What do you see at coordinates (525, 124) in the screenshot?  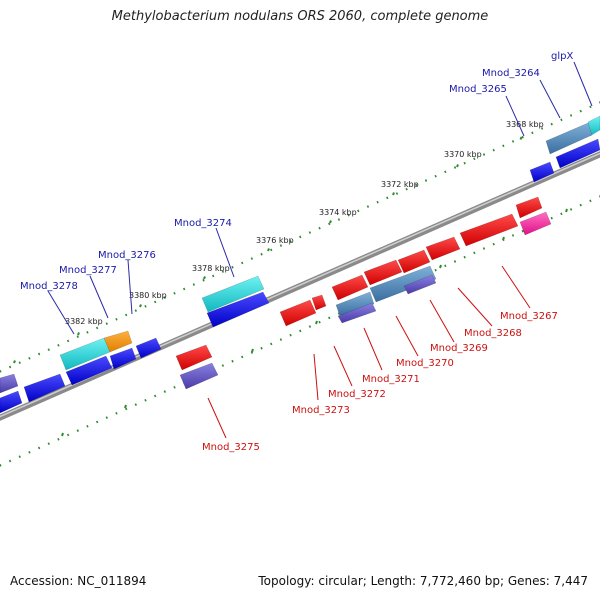 I see `scale-label: 3368 kbp` at bounding box center [525, 124].